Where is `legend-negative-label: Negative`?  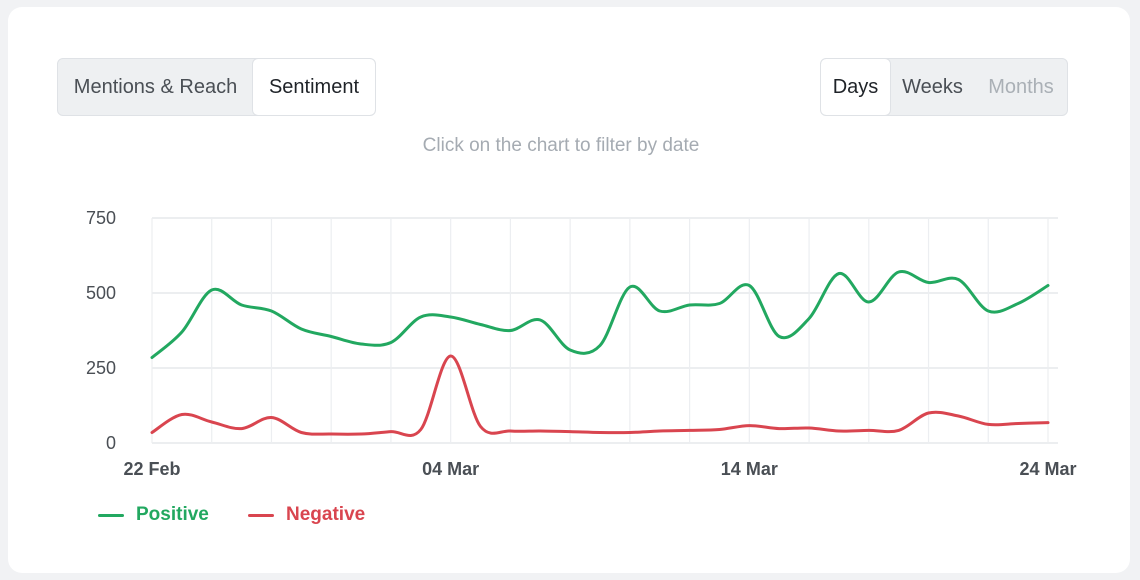
legend-negative-label: Negative is located at coordinates (326, 514).